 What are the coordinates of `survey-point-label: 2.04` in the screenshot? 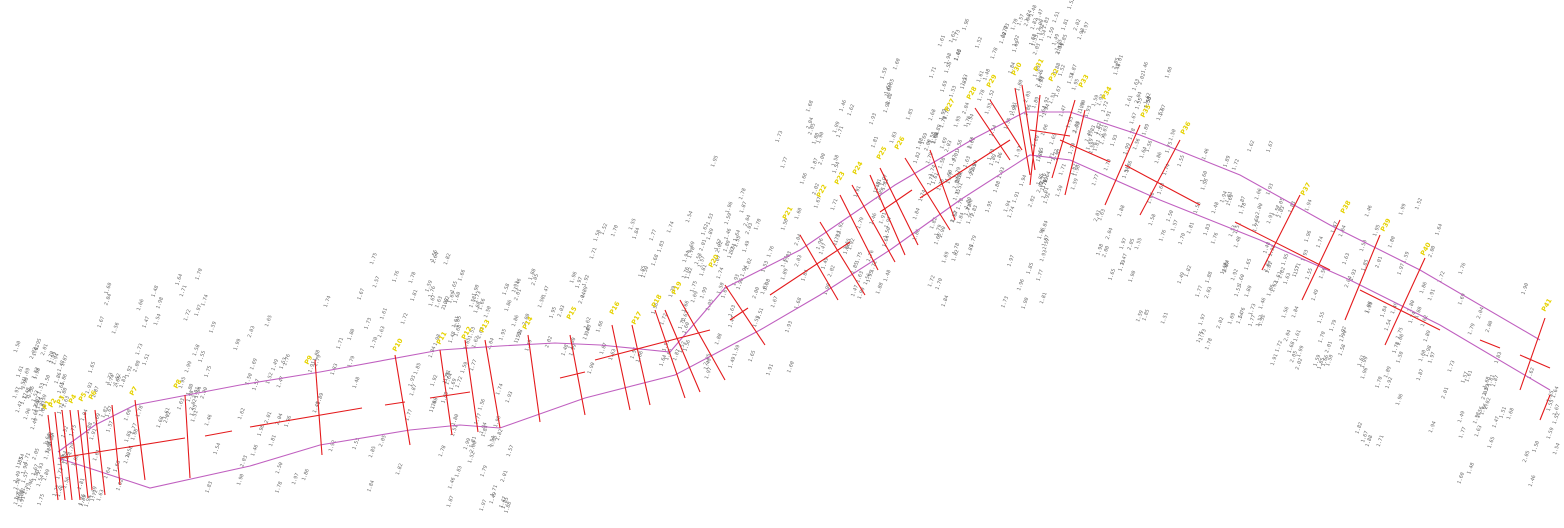 It's located at (1139, 97).